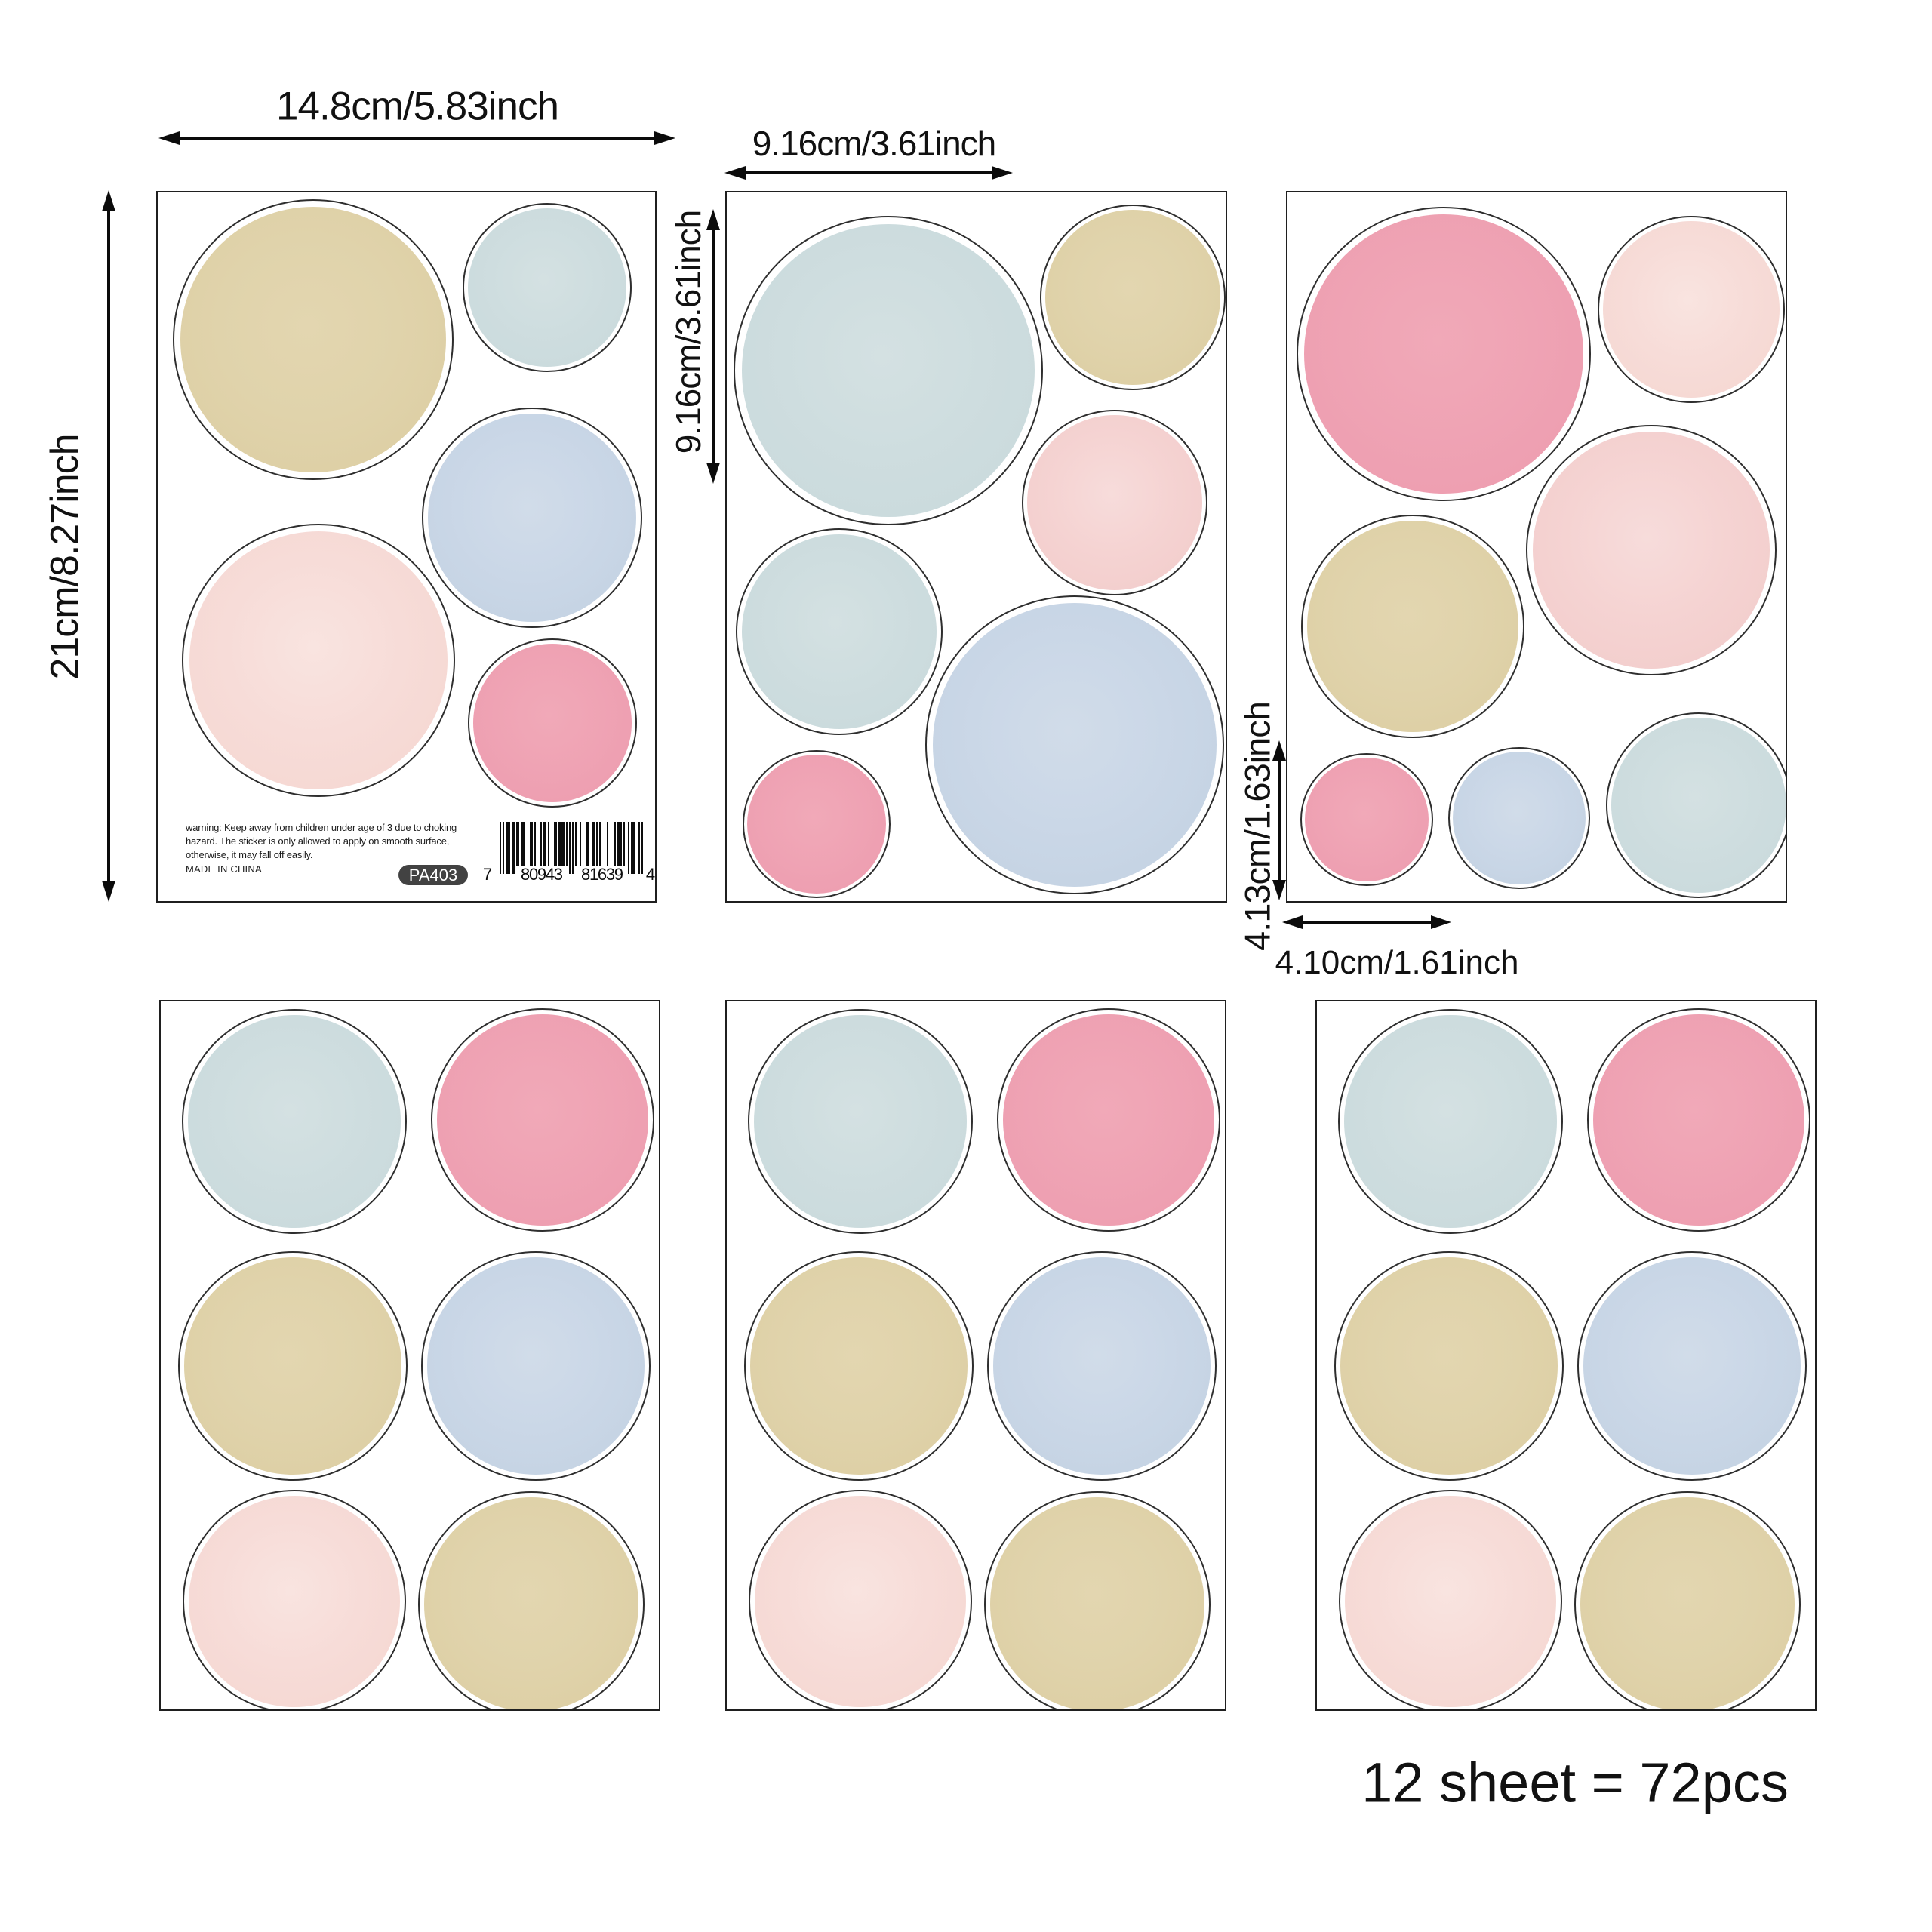 This screenshot has width=1932, height=1932. I want to click on svg-text: 7, so click(487, 874).